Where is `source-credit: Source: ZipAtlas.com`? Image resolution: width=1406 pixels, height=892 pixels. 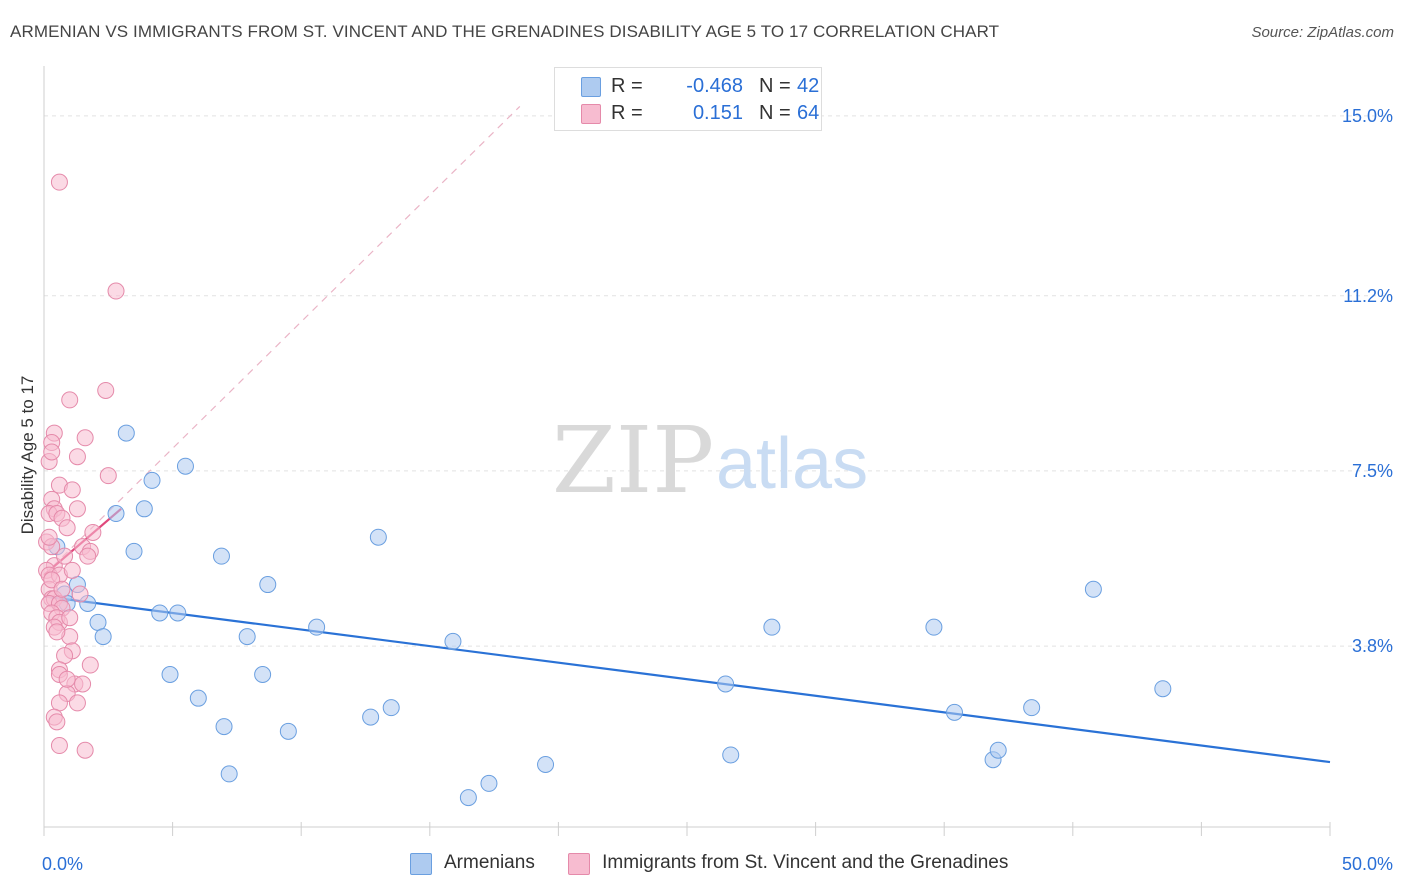
source-credit: Source: ZipAtlas.com is located at coordinates (1322, 32).